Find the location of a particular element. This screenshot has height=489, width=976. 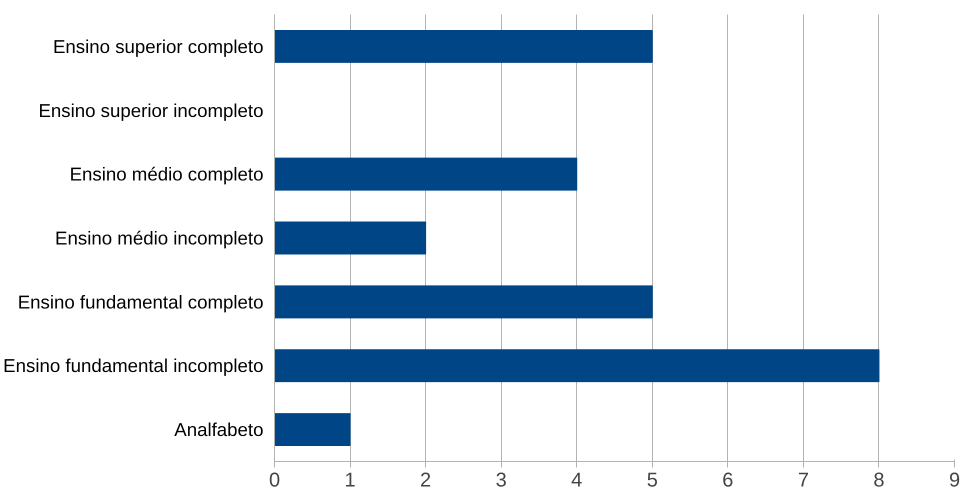

x-tick-label: 2 is located at coordinates (426, 479).